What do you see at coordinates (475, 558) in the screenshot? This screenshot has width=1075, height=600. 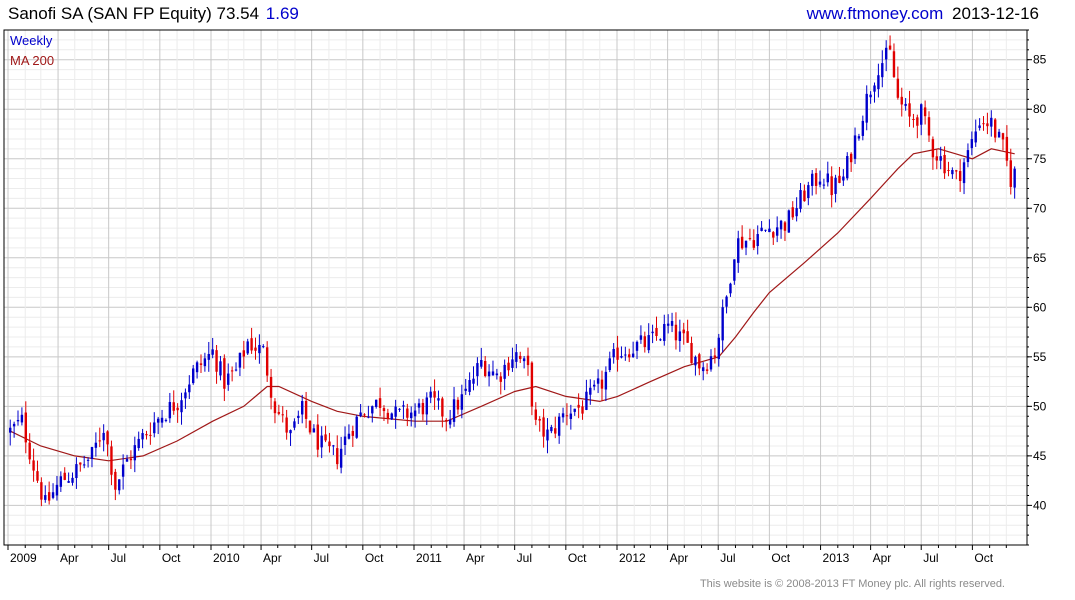 I see `x-tick-label: Apr` at bounding box center [475, 558].